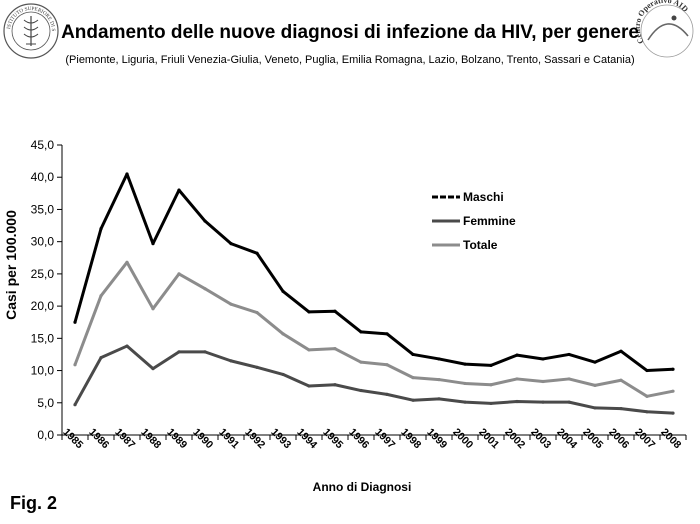  I want to click on y-tick-label: 0,0, so click(45, 435).